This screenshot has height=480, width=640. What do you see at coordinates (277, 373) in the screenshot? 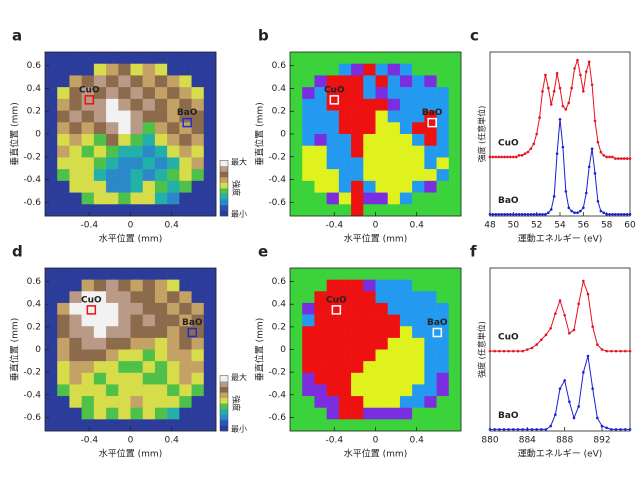
I see `y-tick-label: -0.2` at bounding box center [277, 373].